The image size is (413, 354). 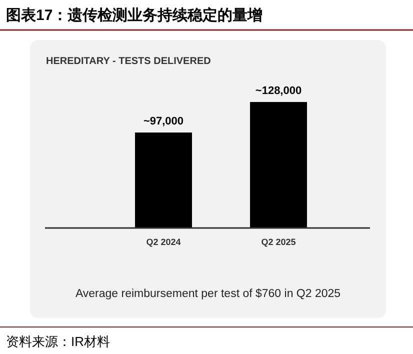 I want to click on data-label: ~97,000, so click(x=163, y=122).